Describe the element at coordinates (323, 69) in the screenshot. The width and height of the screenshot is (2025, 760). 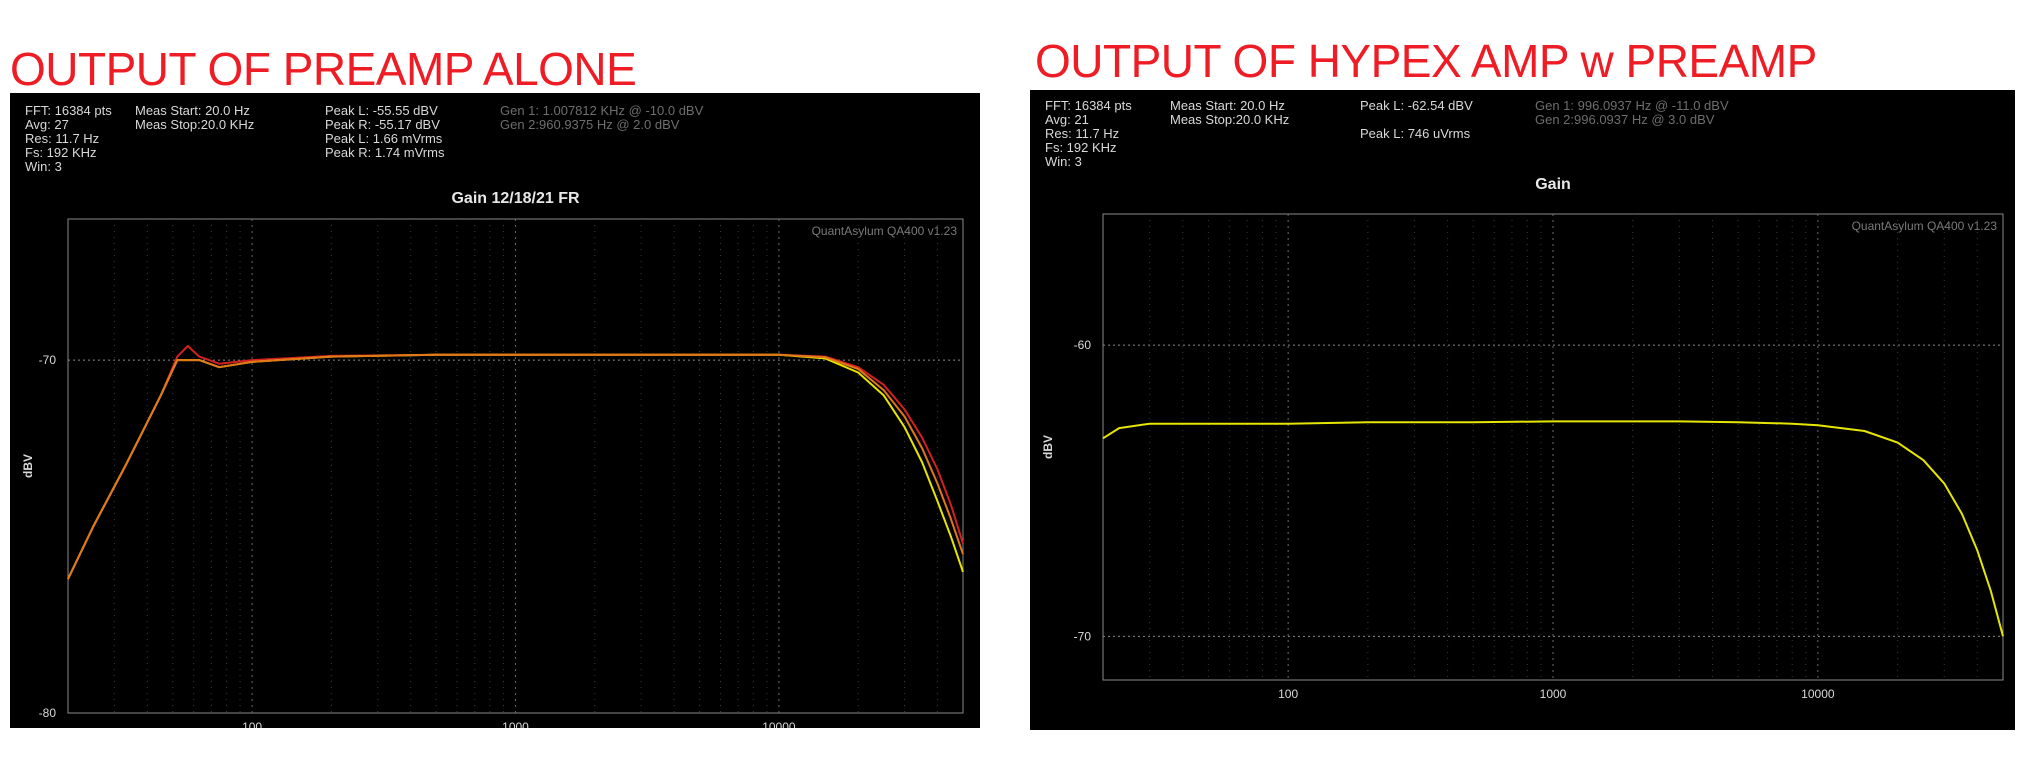
I see `heading-preamp-alone: OUTPUT OF PREAMP ALONE` at that location.